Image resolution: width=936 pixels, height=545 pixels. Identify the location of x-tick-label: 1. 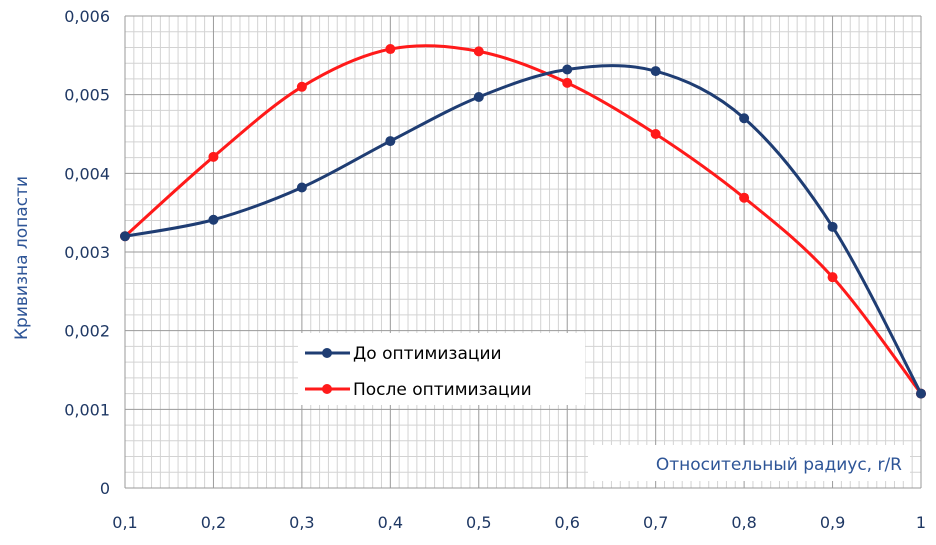
(921, 522).